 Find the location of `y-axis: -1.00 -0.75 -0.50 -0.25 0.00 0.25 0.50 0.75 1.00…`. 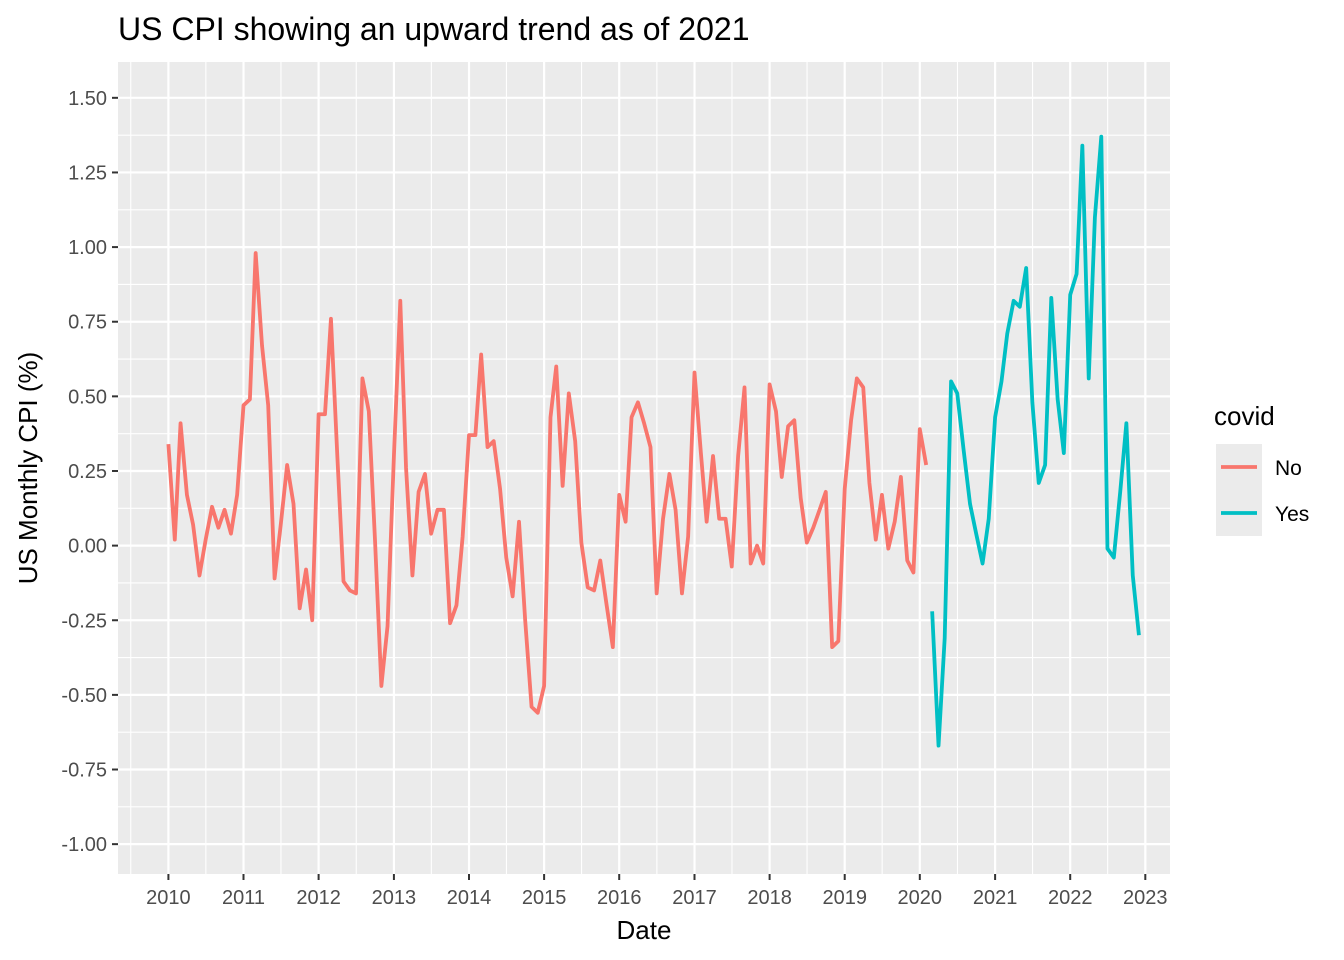

y-axis: -1.00 -0.75 -0.50 -0.25 0.00 0.25 0.50 0.75 1.00… is located at coordinates (89, 472).